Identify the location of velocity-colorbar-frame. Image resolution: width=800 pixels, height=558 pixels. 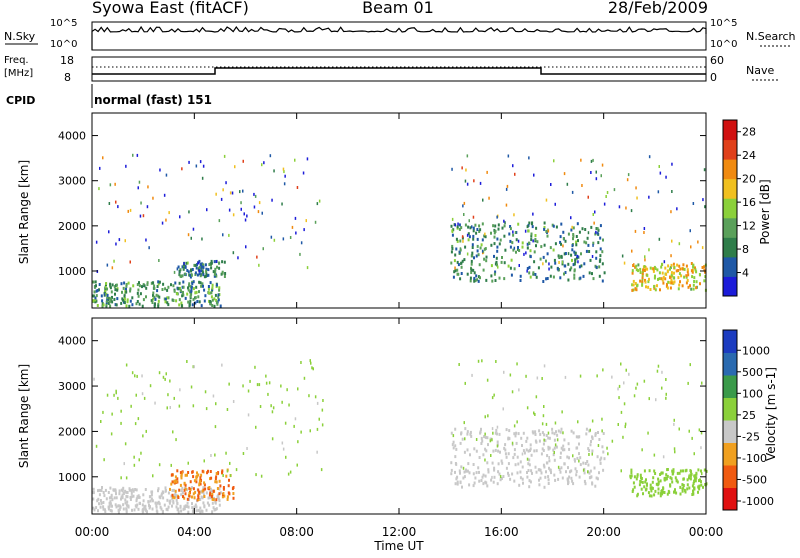
(730, 420).